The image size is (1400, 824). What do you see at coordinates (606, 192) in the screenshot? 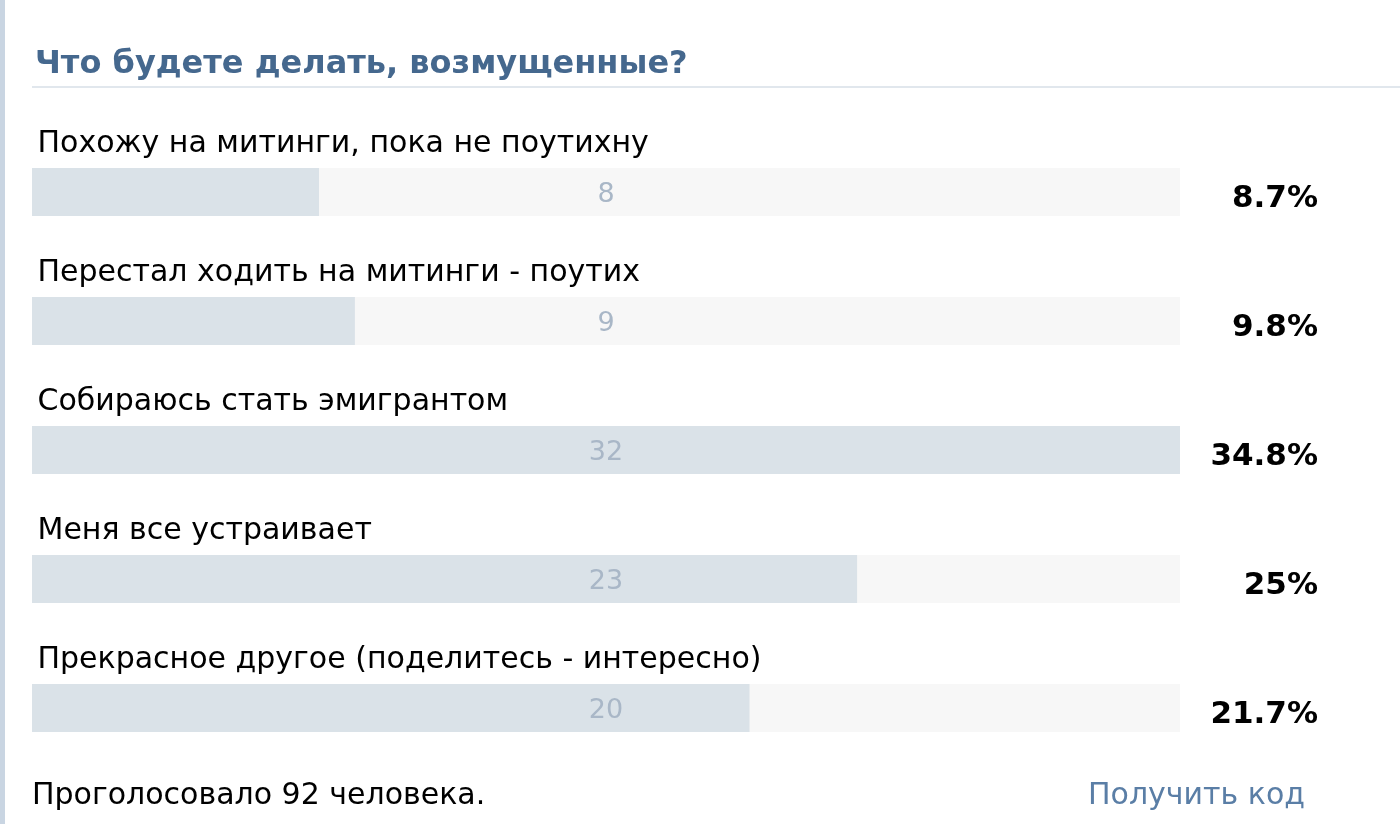
I see `data-label: 8` at bounding box center [606, 192].